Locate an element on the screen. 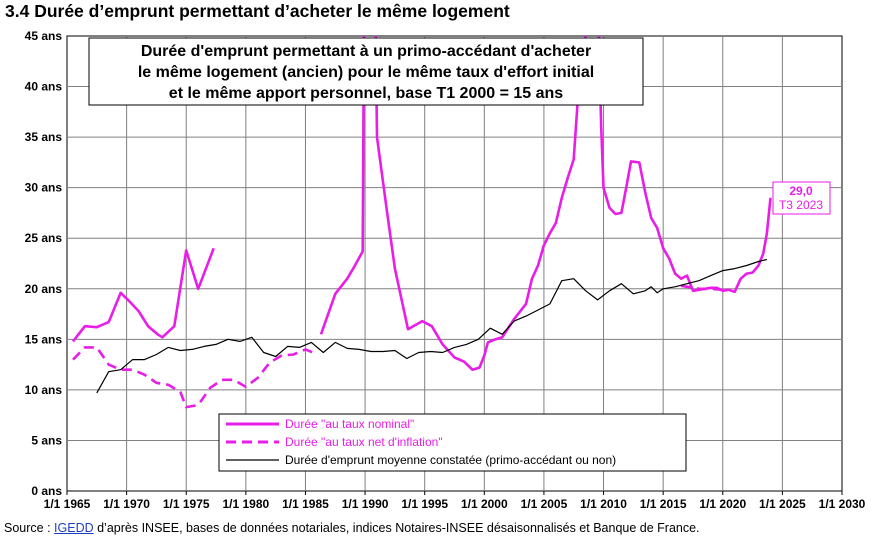 The height and width of the screenshot is (541, 873). source-link-igedd: IGEDD is located at coordinates (74, 528).